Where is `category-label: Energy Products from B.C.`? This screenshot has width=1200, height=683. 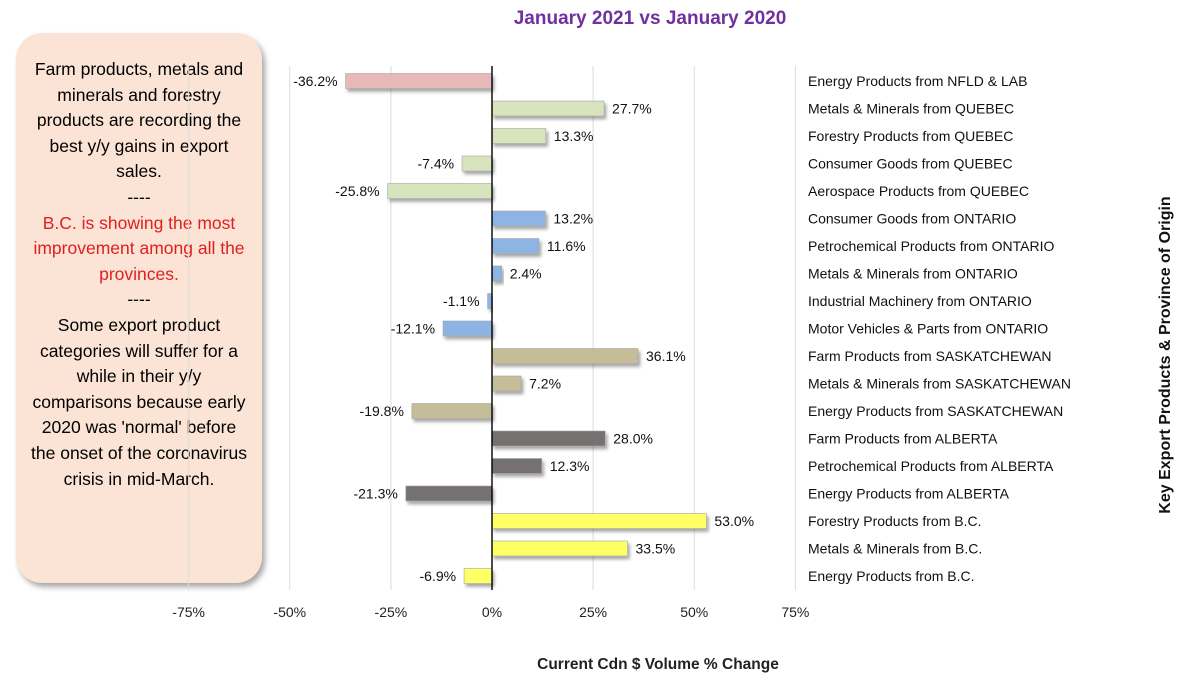
category-label: Energy Products from B.C. is located at coordinates (891, 576).